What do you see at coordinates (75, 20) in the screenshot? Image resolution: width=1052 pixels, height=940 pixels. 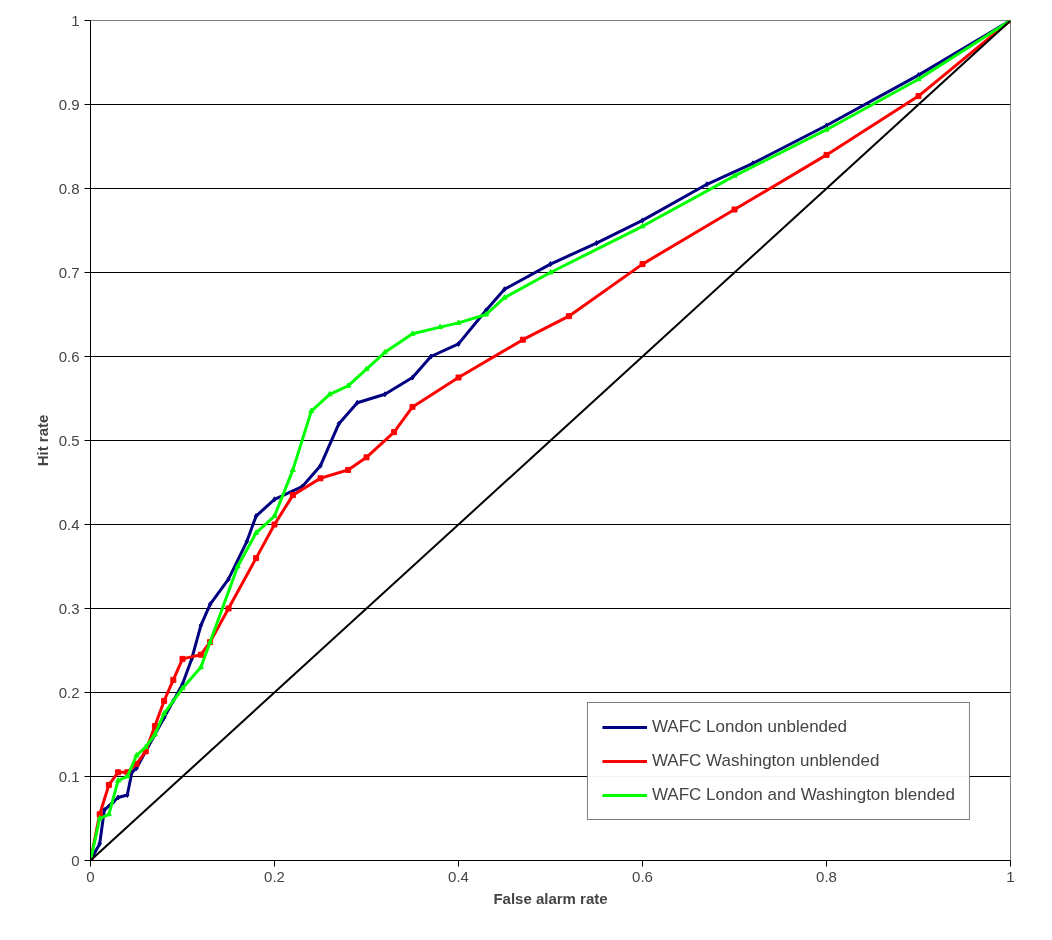 I see `y-tick-label: 1` at bounding box center [75, 20].